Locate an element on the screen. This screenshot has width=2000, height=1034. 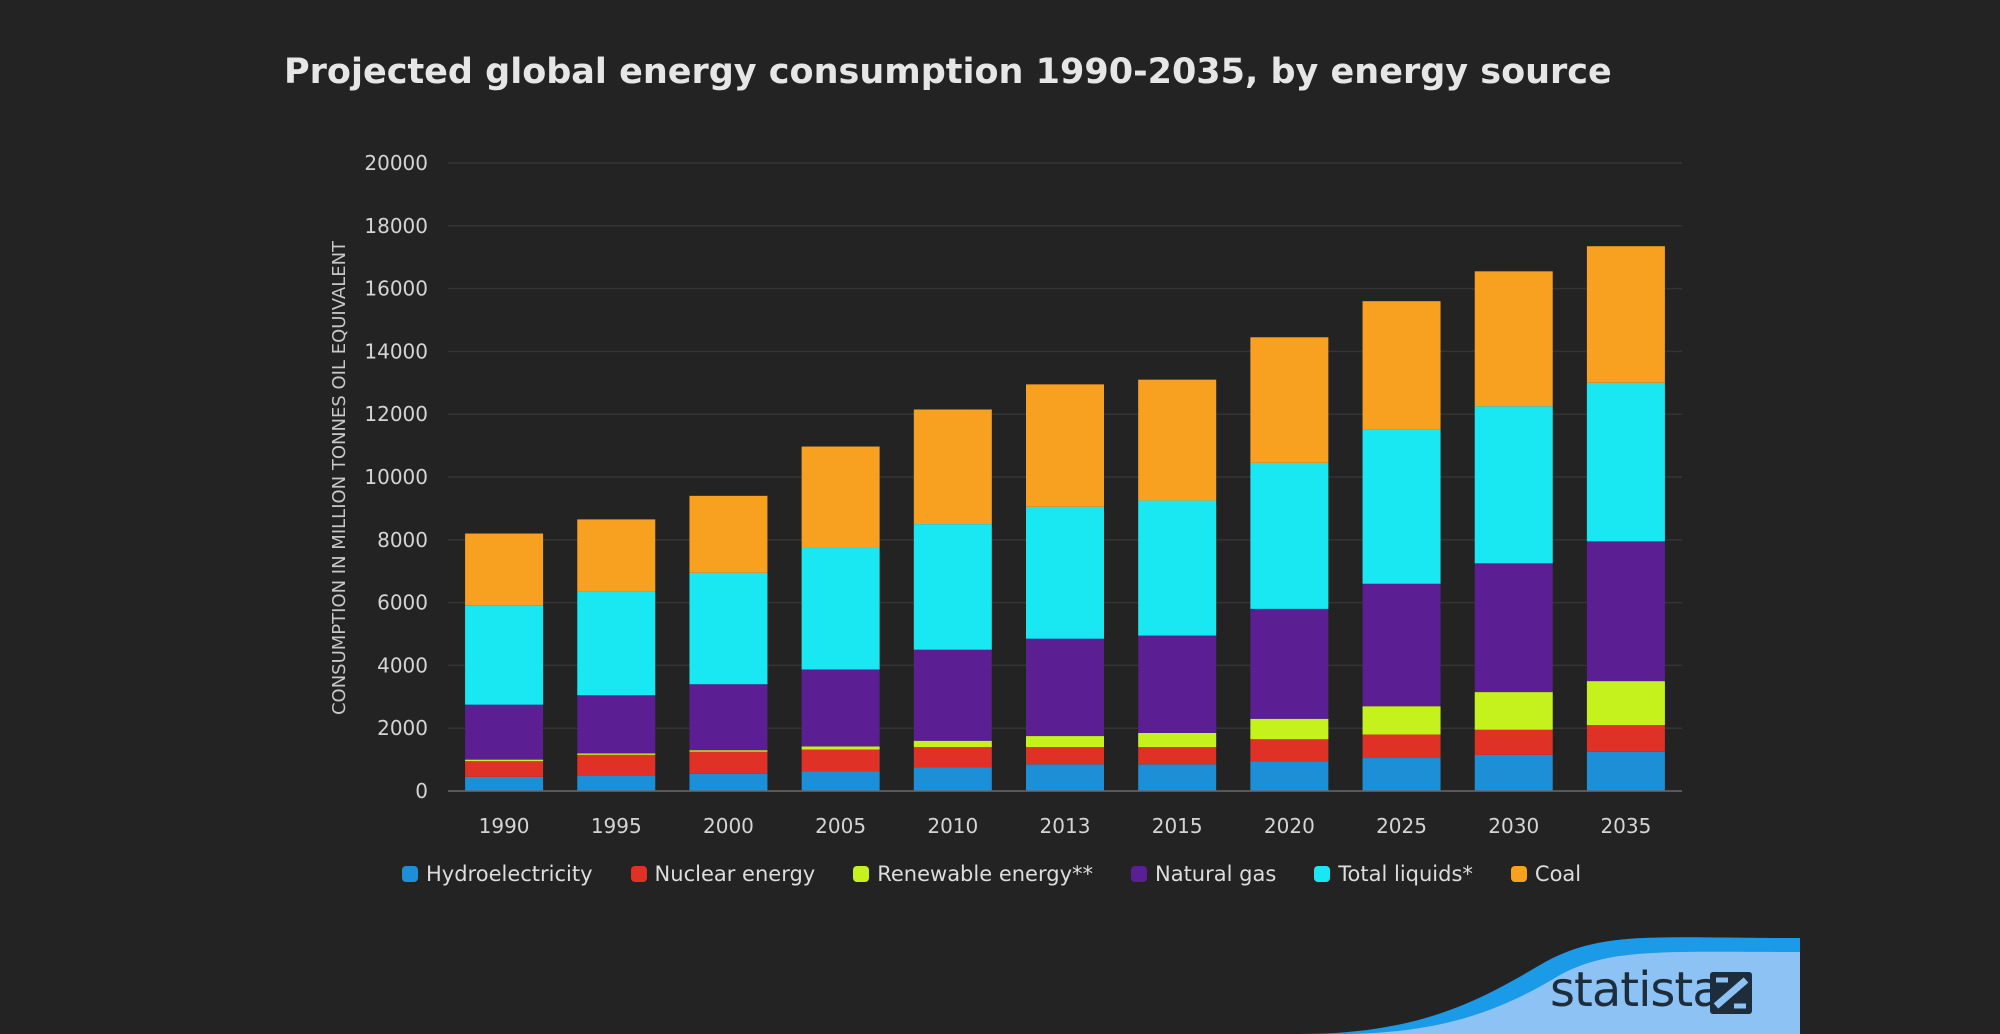
legend-label: Coal is located at coordinates (1558, 874).